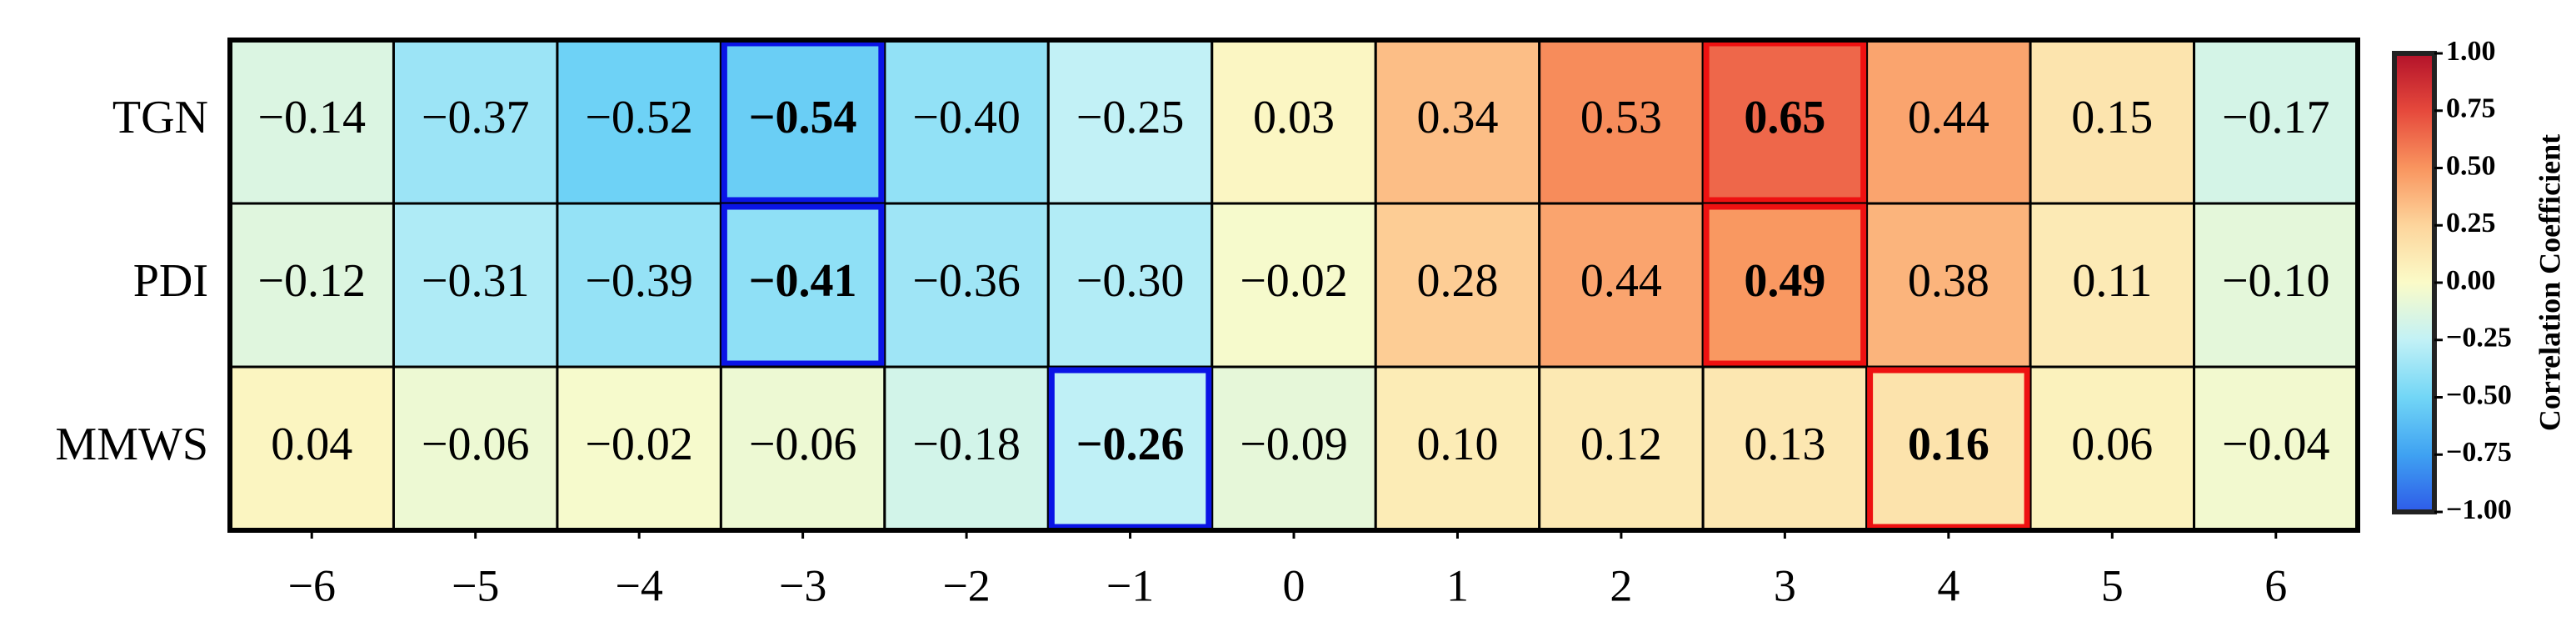 The height and width of the screenshot is (632, 2576). What do you see at coordinates (160, 117) in the screenshot?
I see `row-label: TGN` at bounding box center [160, 117].